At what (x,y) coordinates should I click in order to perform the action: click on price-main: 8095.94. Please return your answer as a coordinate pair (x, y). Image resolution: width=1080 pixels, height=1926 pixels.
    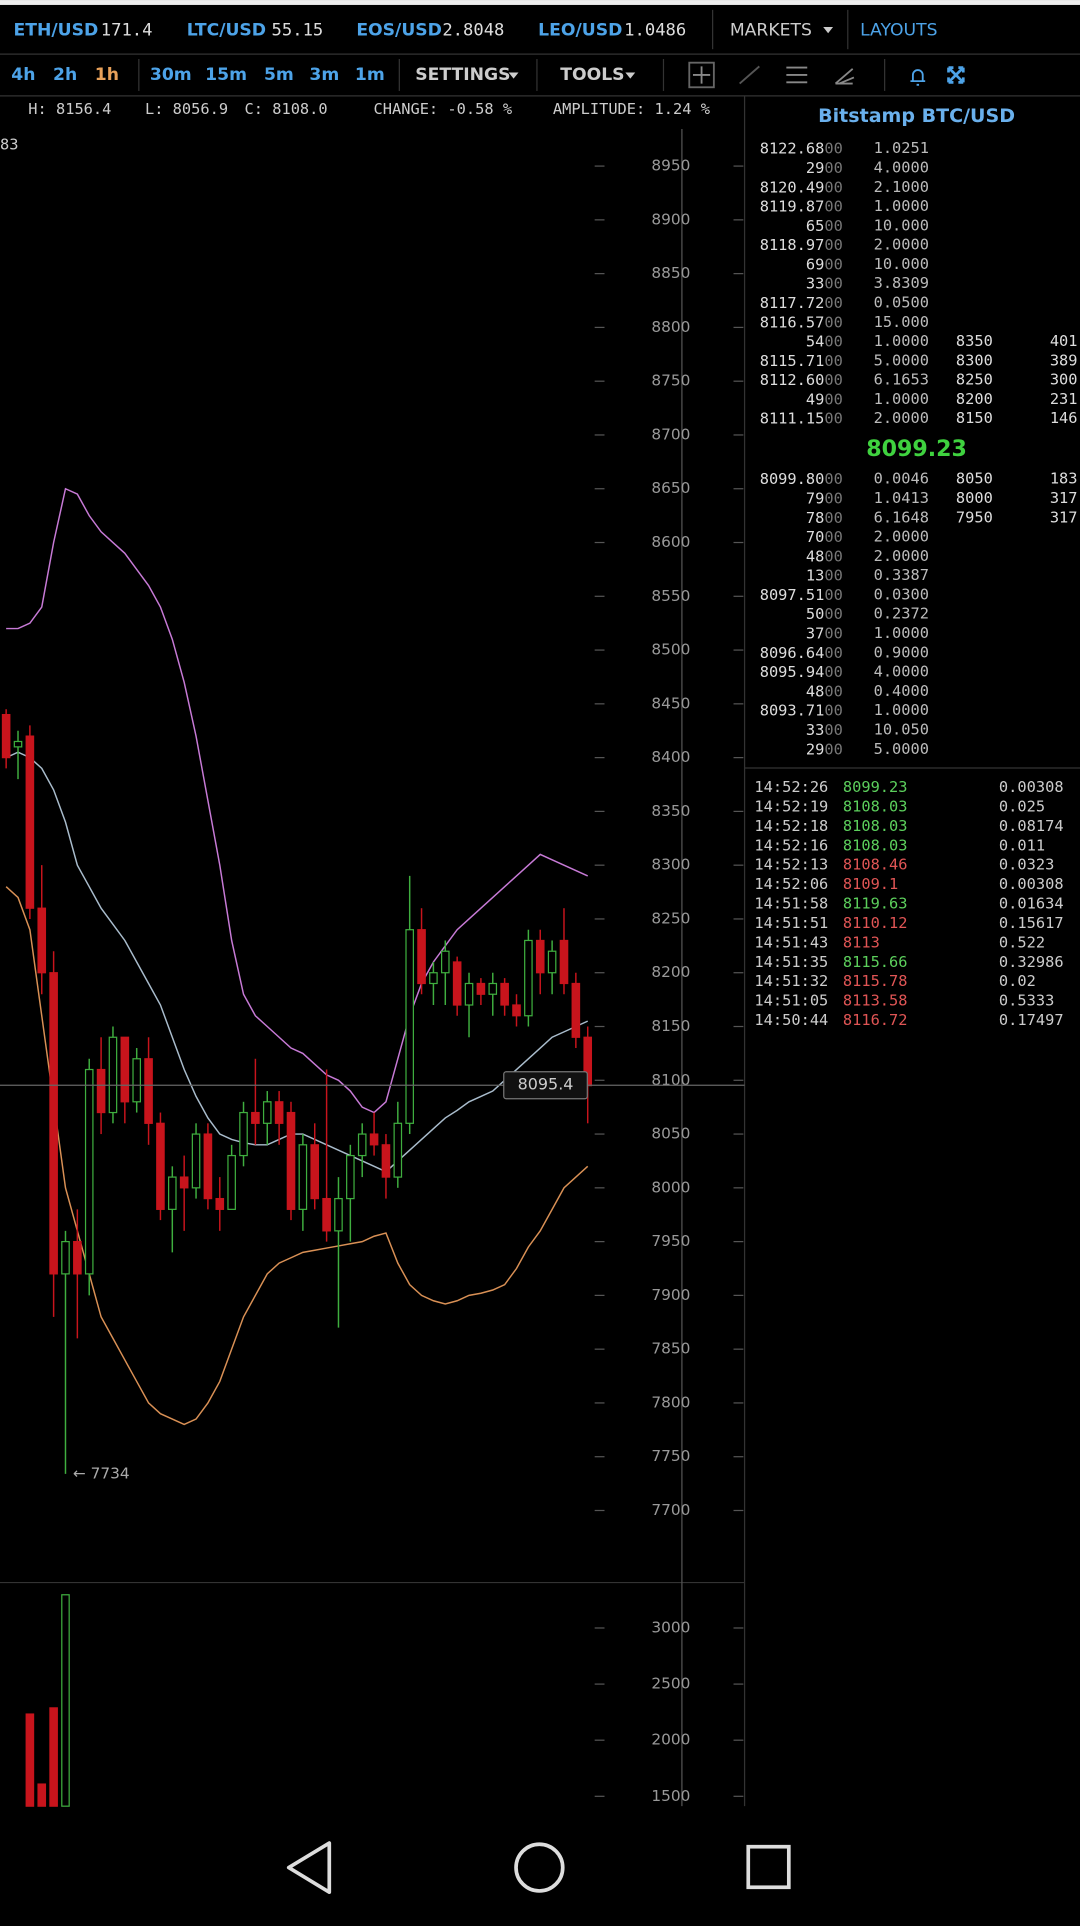
    Looking at the image, I should click on (792, 672).